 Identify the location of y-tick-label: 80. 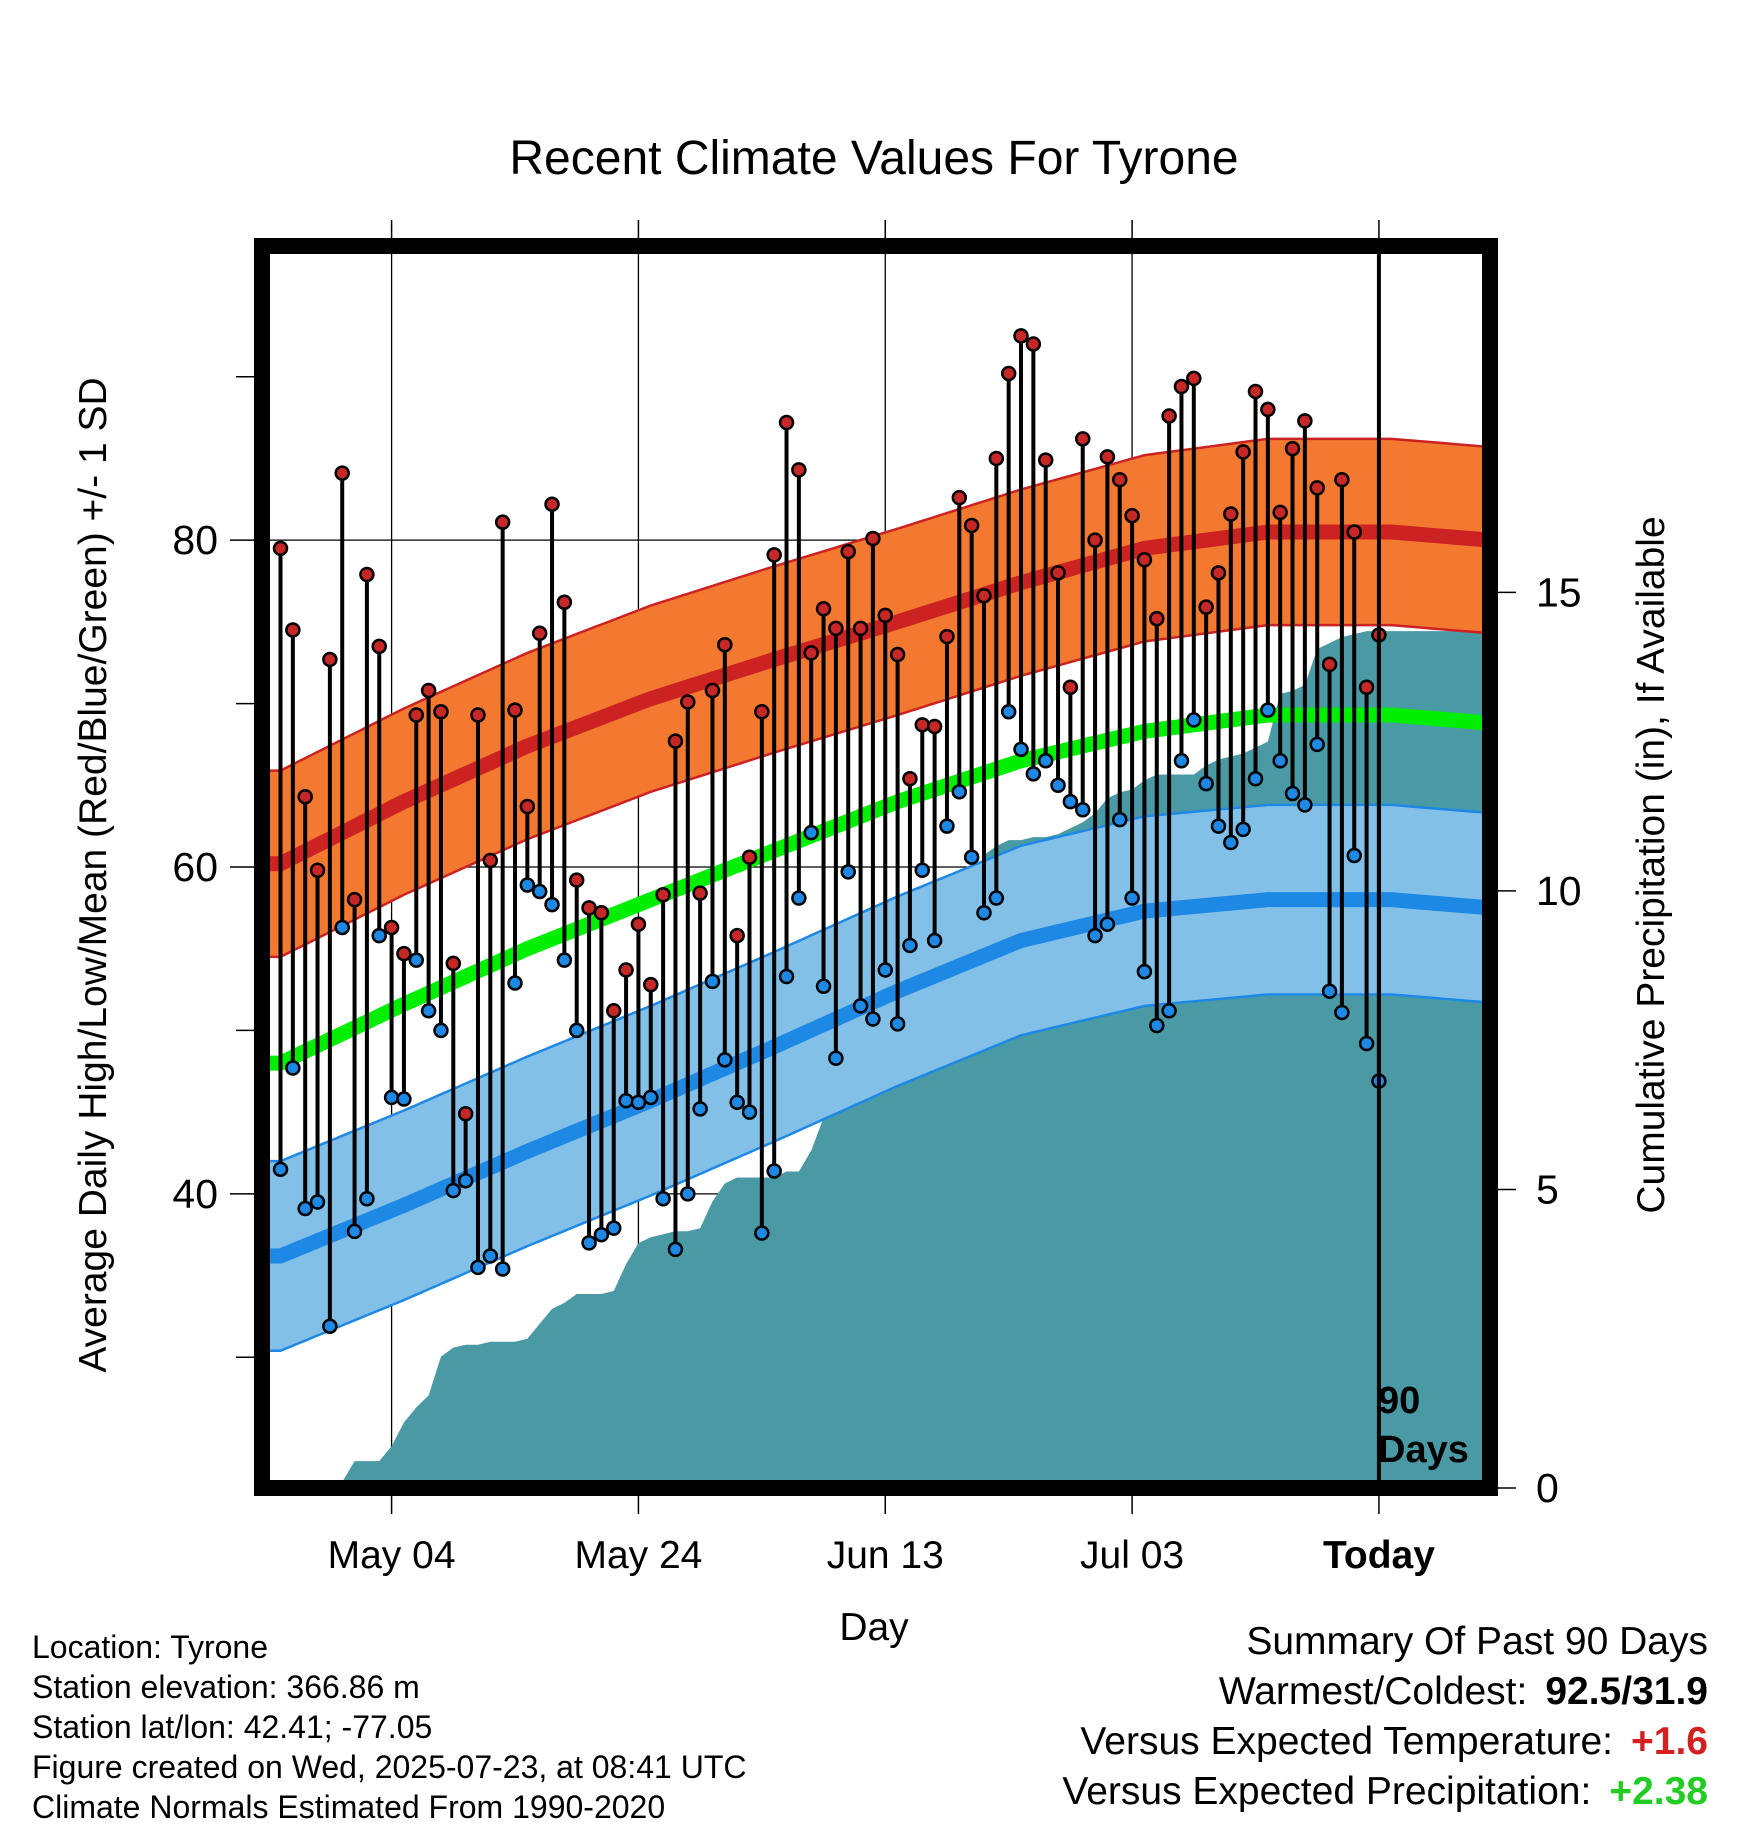
(195, 540).